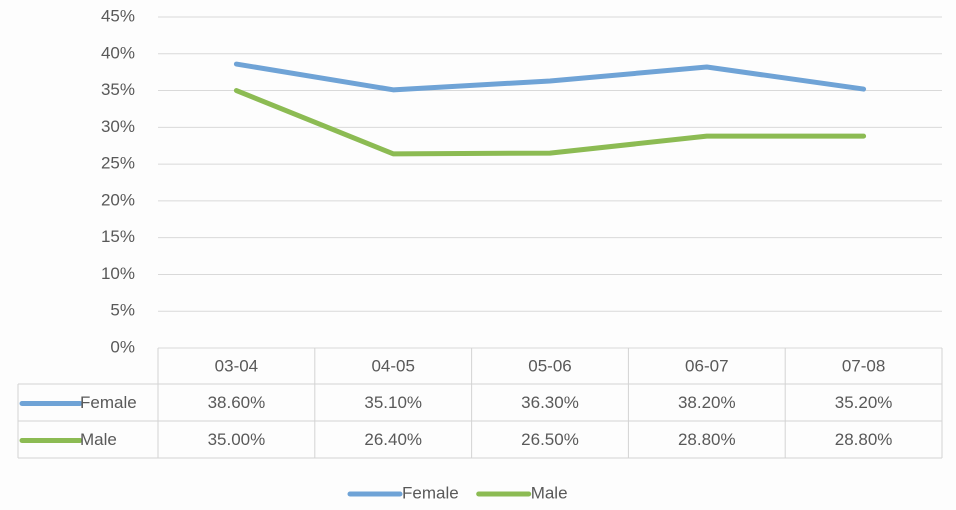 The width and height of the screenshot is (956, 510). What do you see at coordinates (118, 126) in the screenshot?
I see `y-tick-label: 30%` at bounding box center [118, 126].